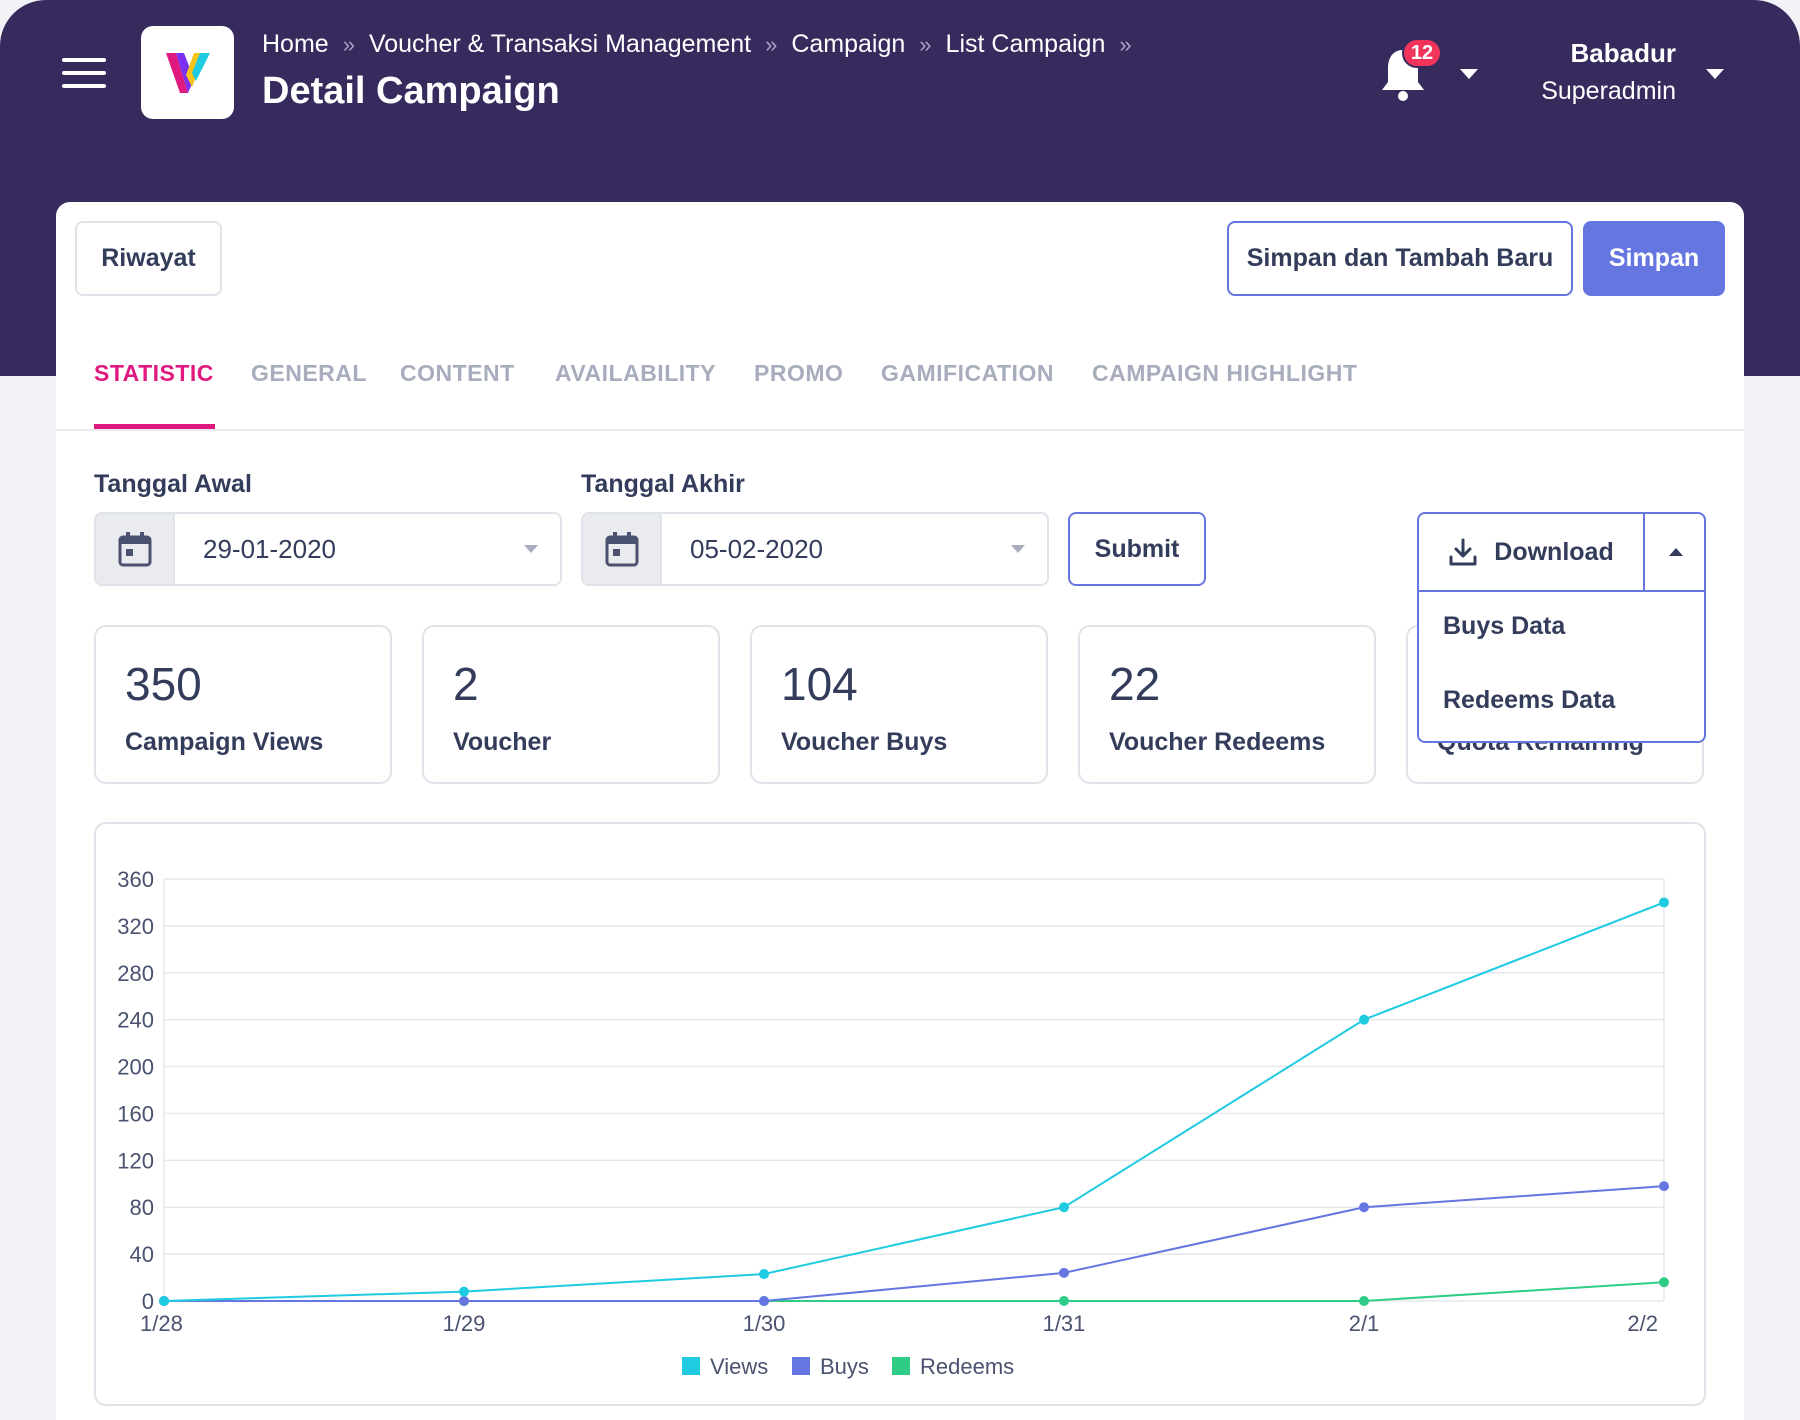  I want to click on tab-statistic: STATISTIC, so click(154, 373).